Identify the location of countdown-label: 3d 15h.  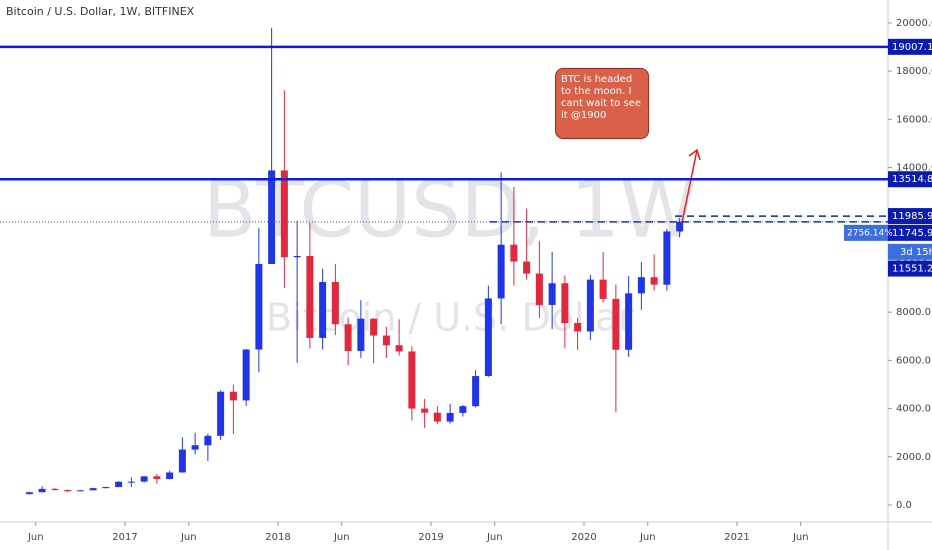
(916, 252).